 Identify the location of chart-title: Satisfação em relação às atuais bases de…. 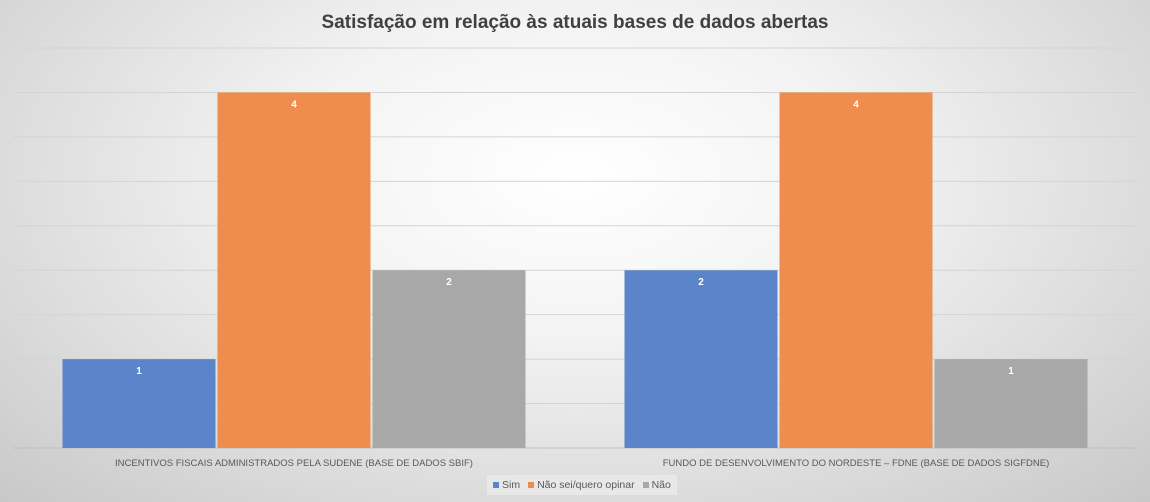
(575, 22).